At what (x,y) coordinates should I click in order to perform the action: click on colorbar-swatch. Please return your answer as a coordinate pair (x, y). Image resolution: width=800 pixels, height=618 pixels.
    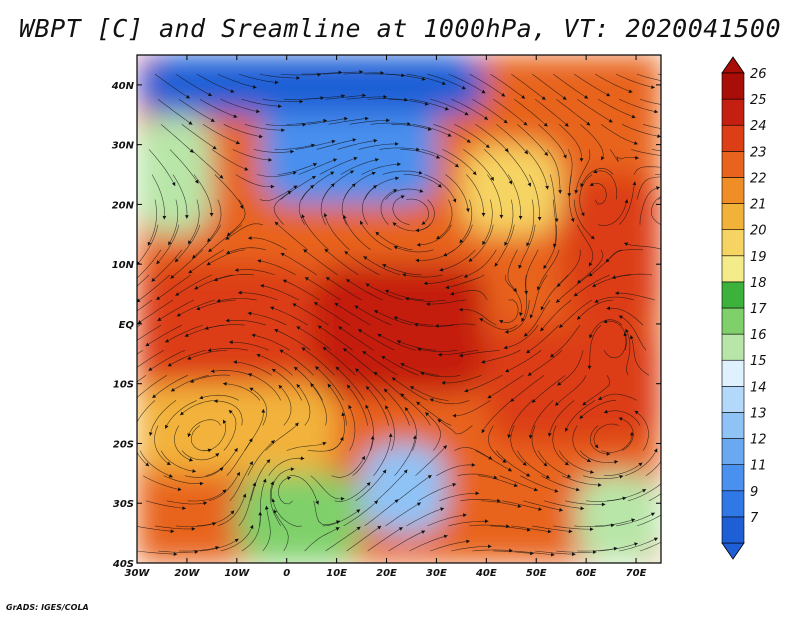
    Looking at the image, I should click on (733, 321).